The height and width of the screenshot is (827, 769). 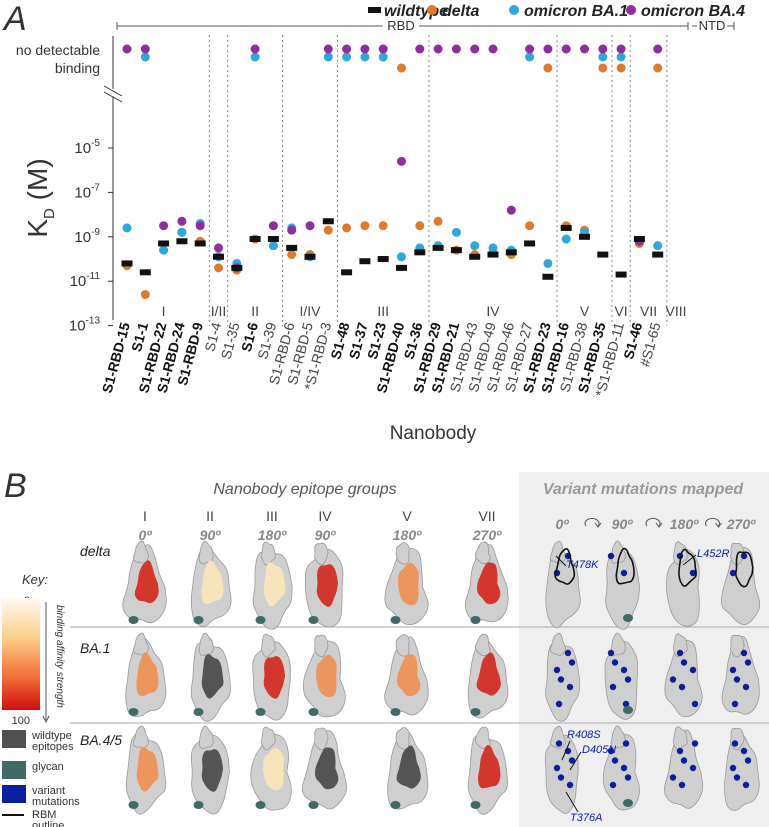 What do you see at coordinates (566, 750) in the screenshot?
I see `annotation-r408s-line` at bounding box center [566, 750].